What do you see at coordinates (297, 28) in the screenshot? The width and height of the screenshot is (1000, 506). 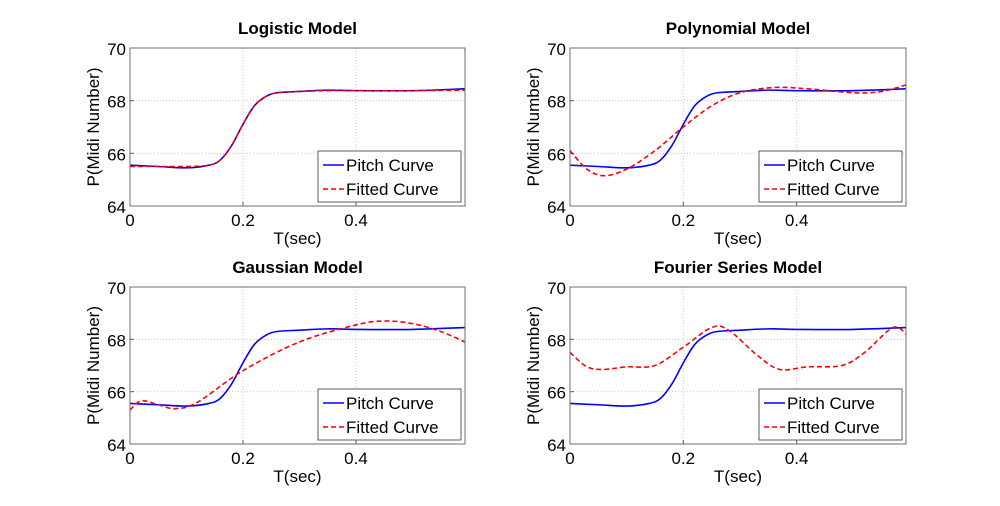 I see `chart-title: Logistic Model` at bounding box center [297, 28].